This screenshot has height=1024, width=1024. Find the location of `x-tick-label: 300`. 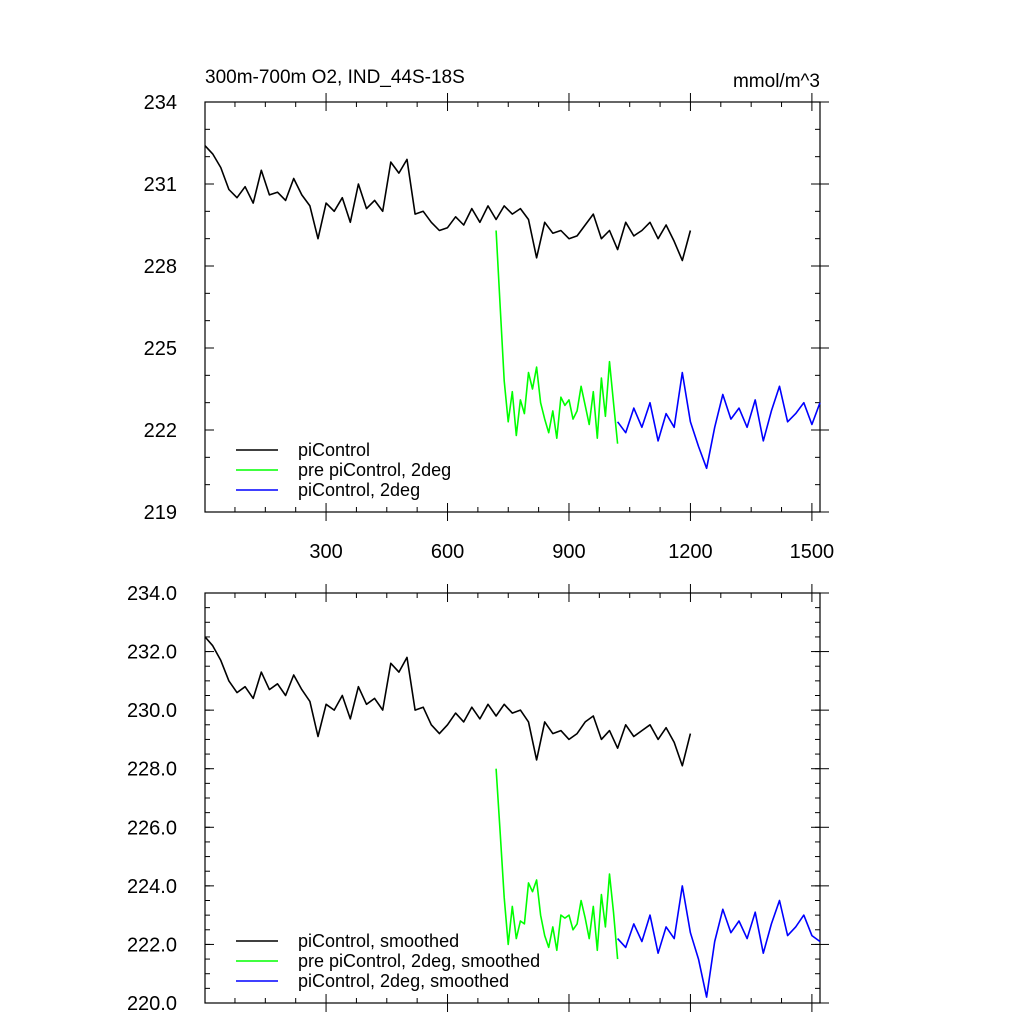

x-tick-label: 300 is located at coordinates (325, 552).